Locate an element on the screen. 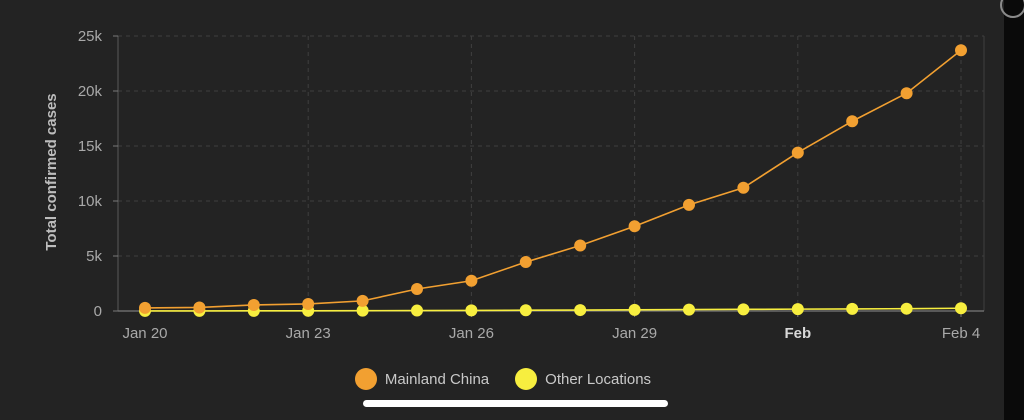 The image size is (1024, 420). x-tick-label: Jan 26 is located at coordinates (471, 333).